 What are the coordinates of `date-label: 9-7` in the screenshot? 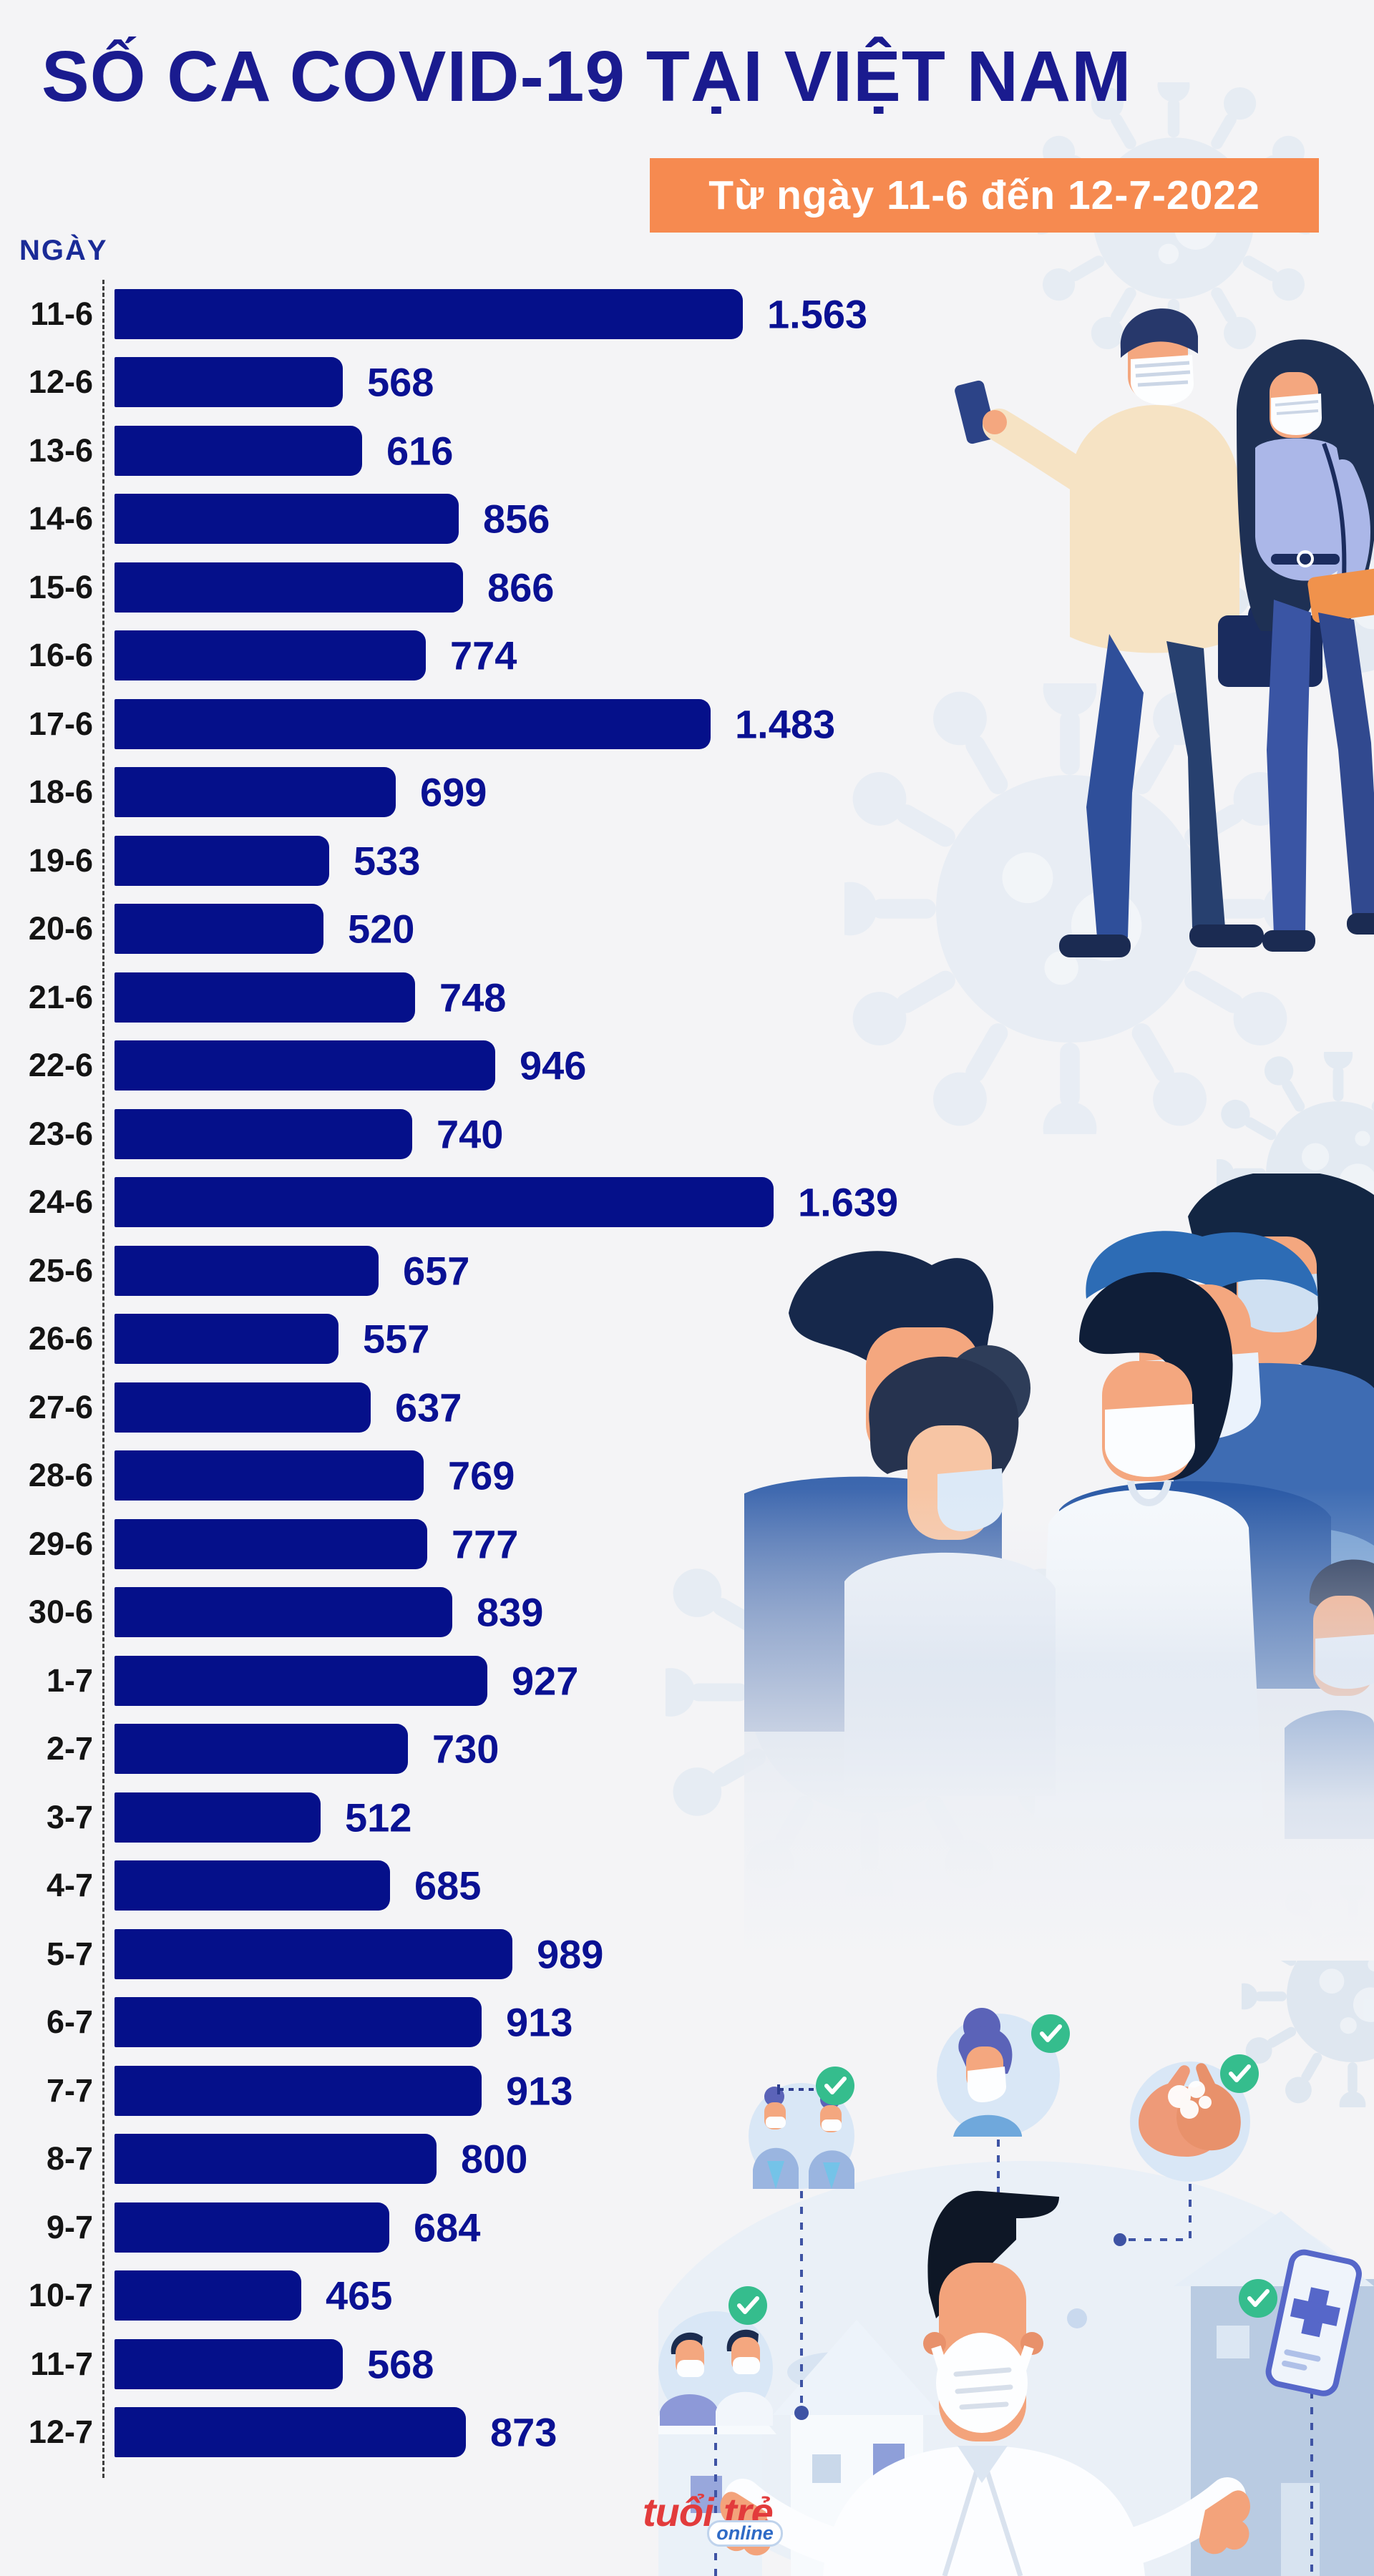 It's located at (69, 2226).